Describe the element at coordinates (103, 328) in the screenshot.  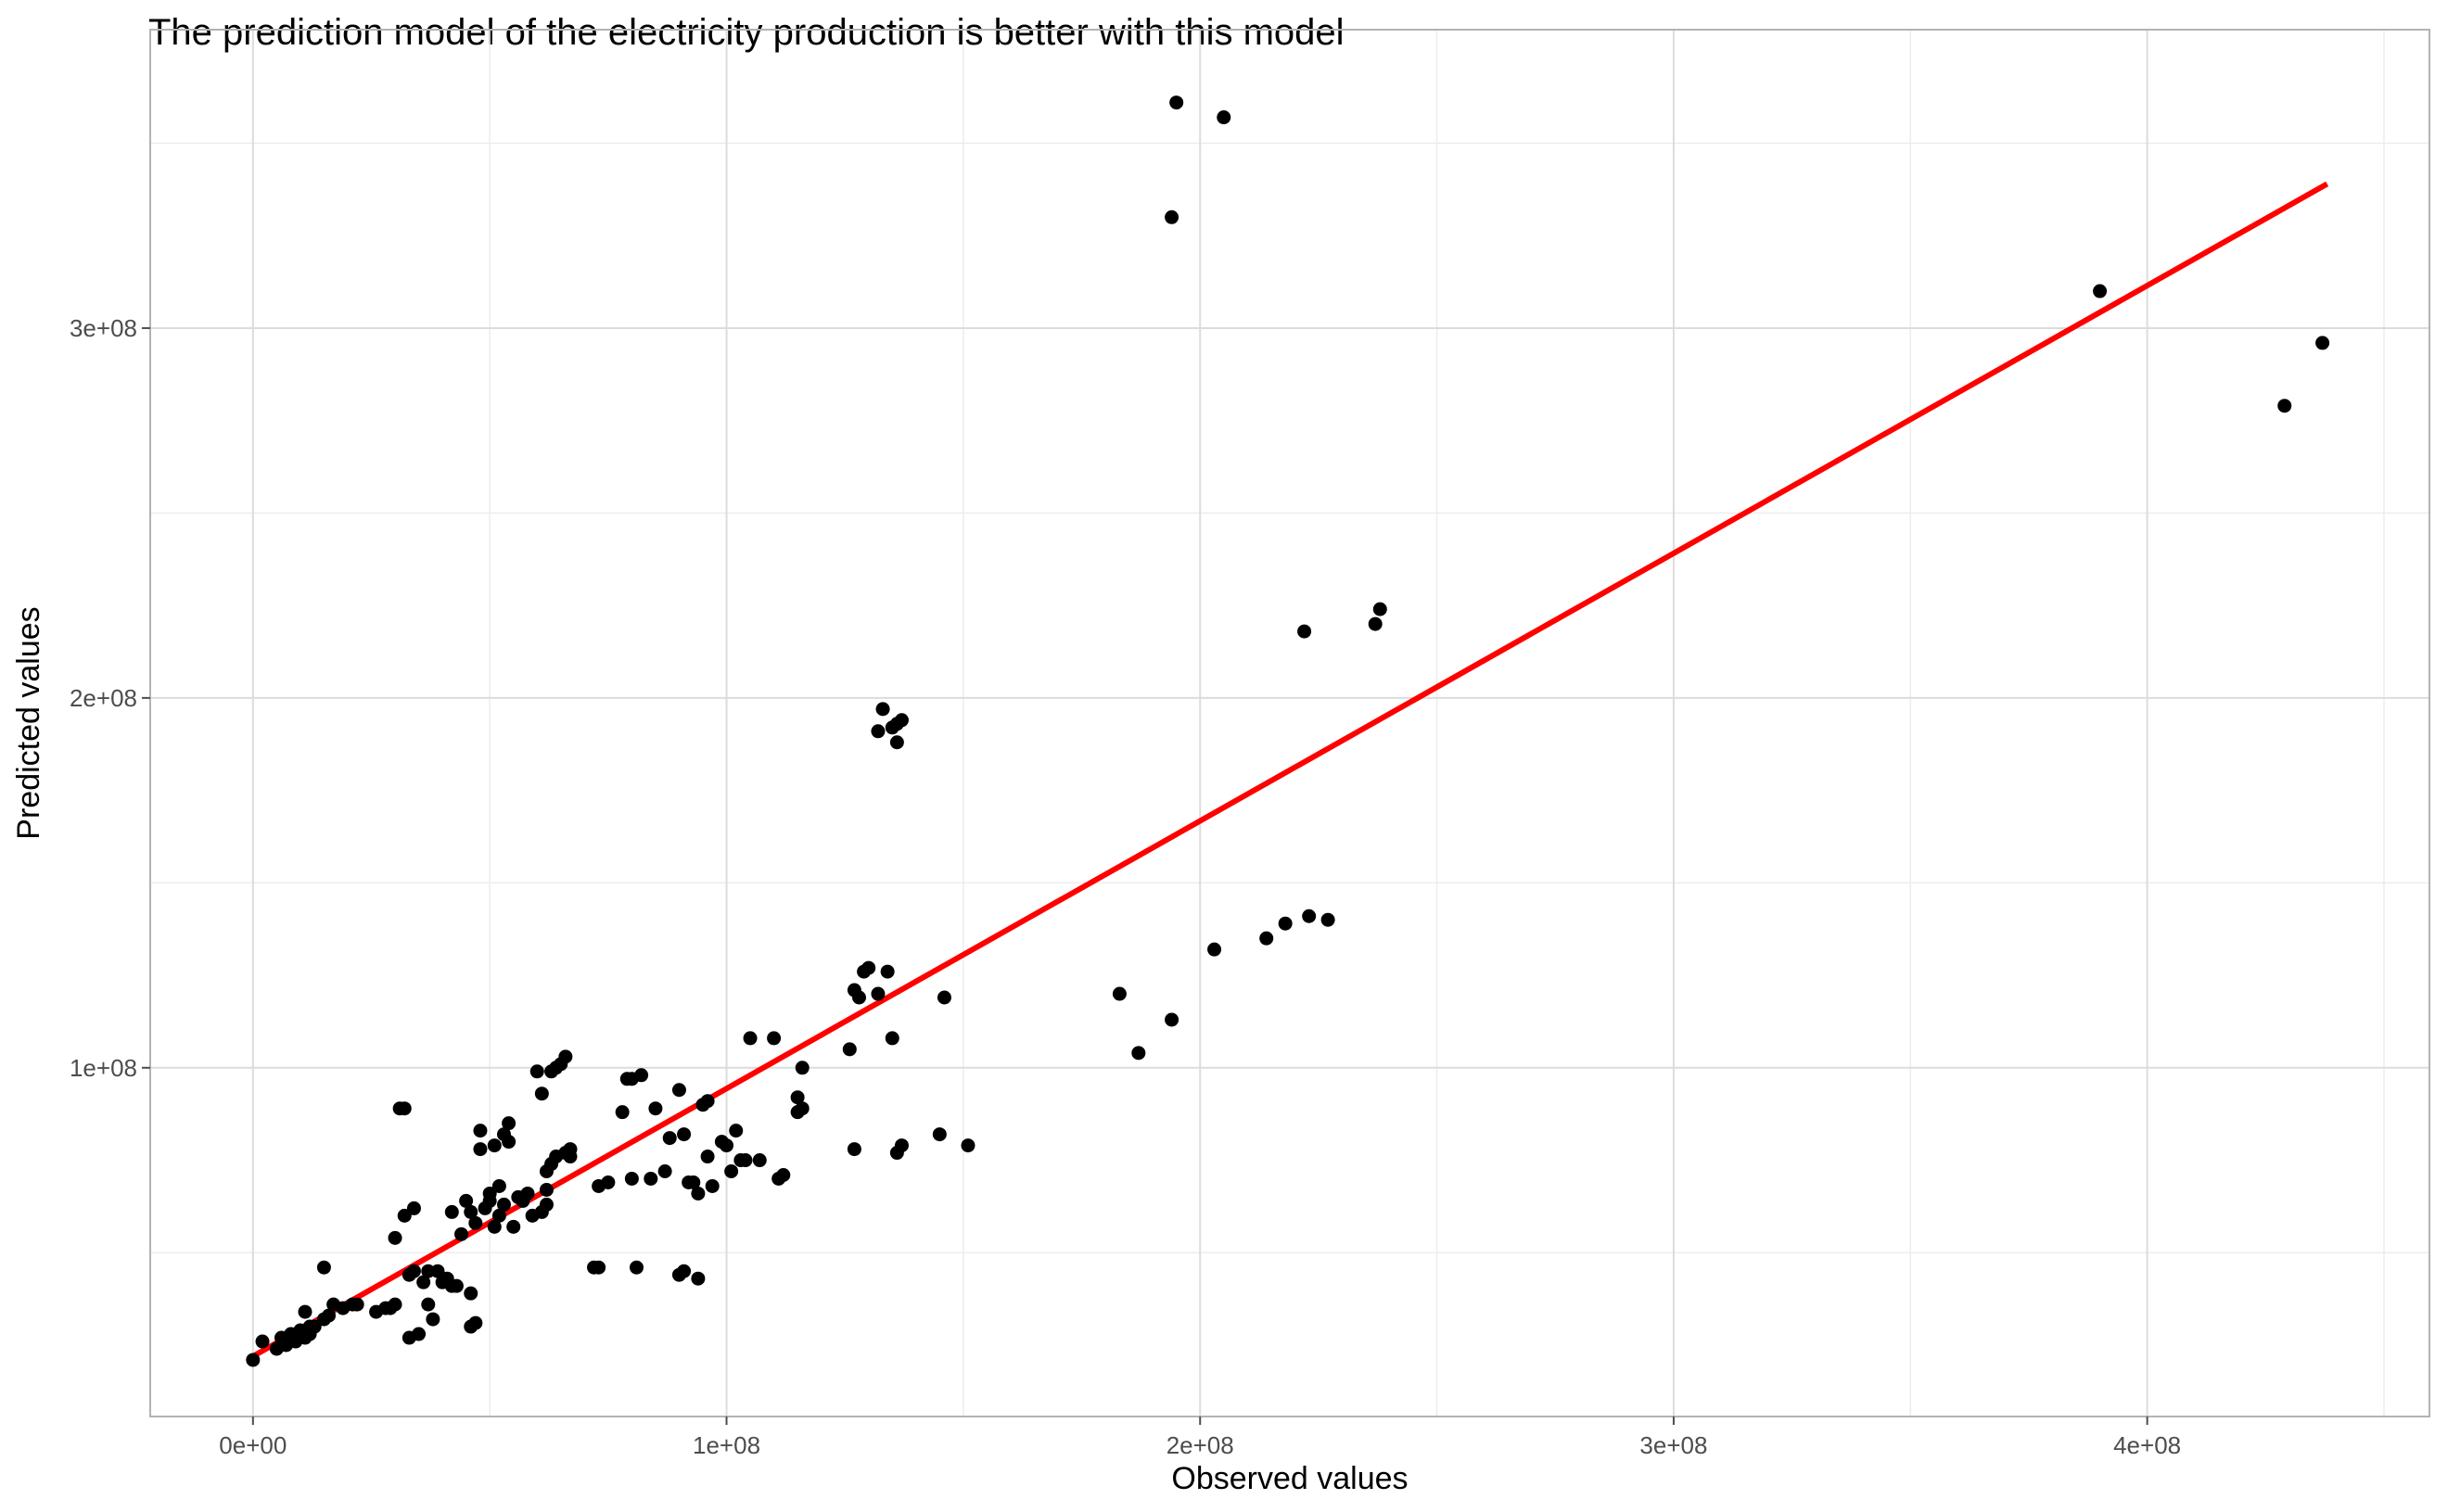
I see `y-tick-label-2: 3e+08` at that location.